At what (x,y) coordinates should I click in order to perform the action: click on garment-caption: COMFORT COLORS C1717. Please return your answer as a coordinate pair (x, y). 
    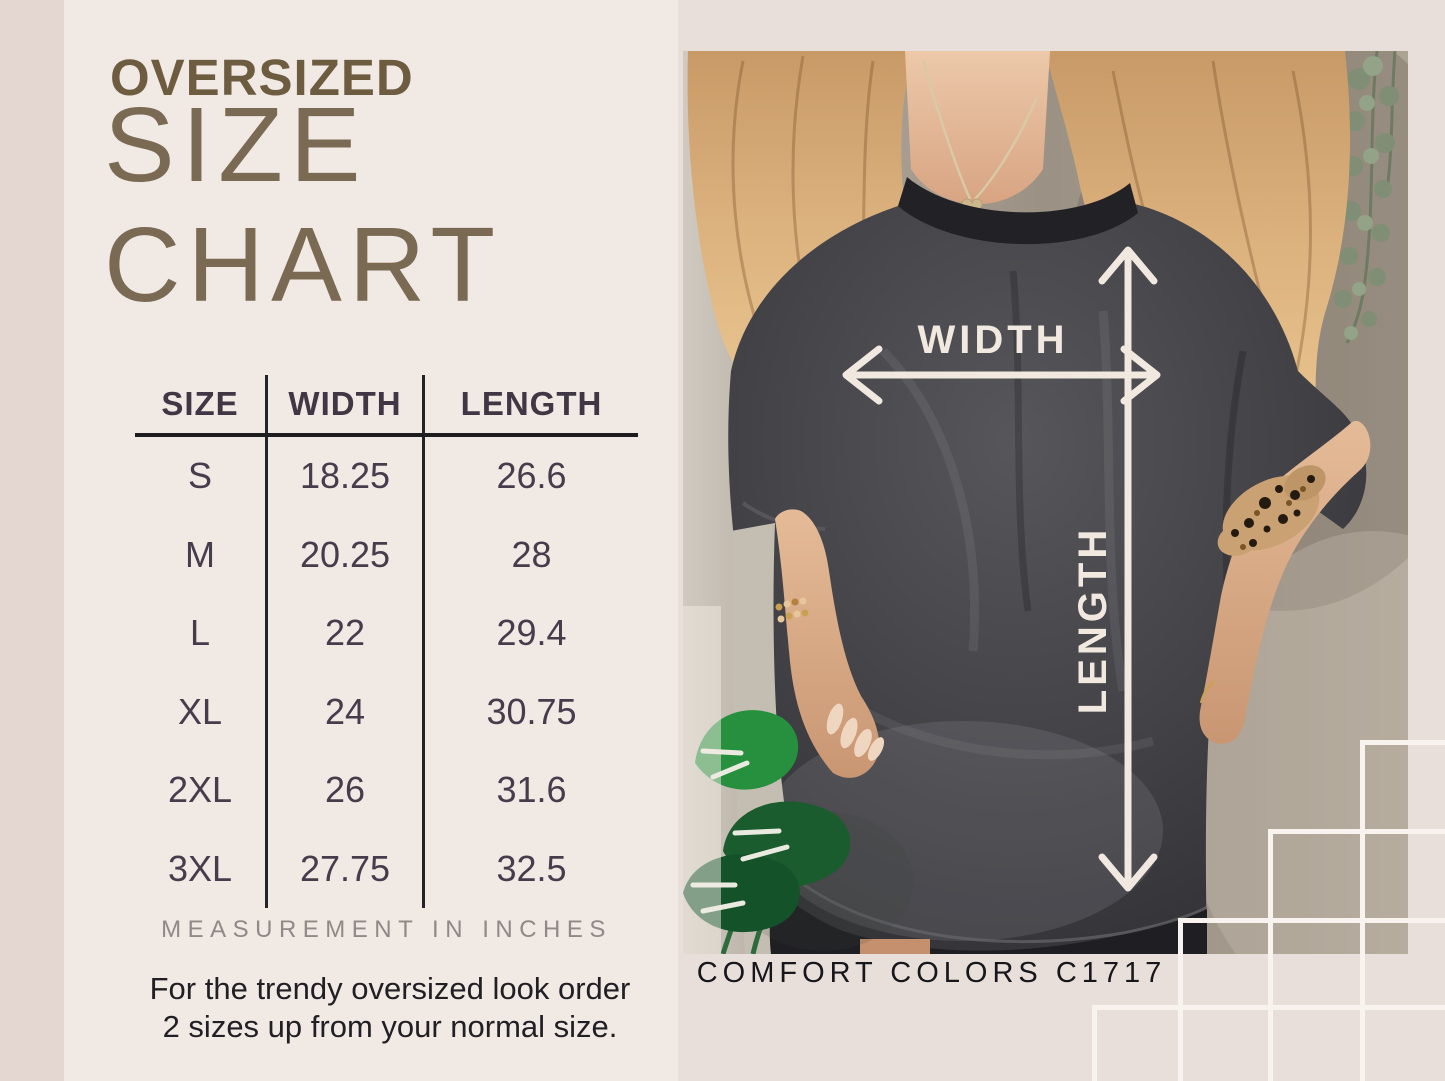
    Looking at the image, I should click on (931, 973).